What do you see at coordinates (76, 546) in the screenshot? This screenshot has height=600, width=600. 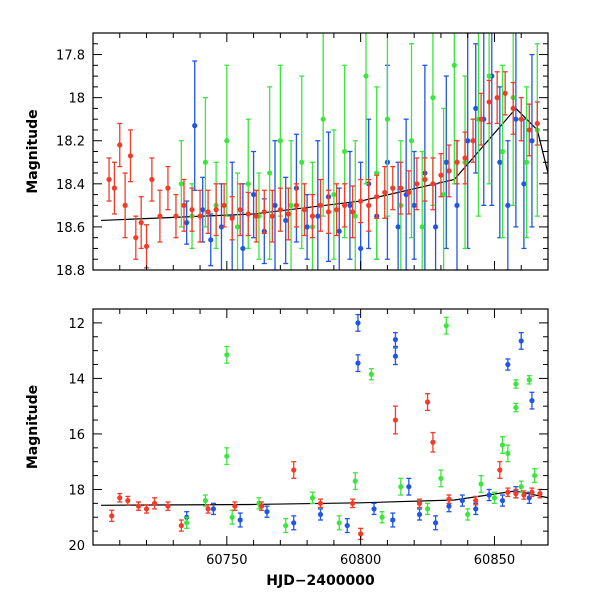 I see `y-tick-label: 20` at bounding box center [76, 546].